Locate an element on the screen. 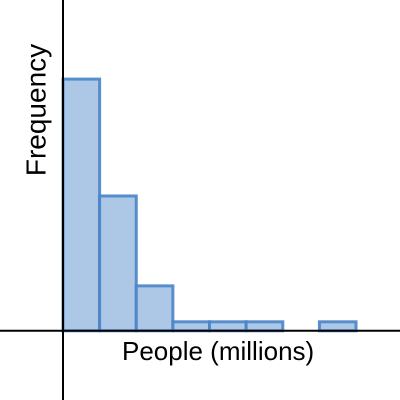 The width and height of the screenshot is (400, 400). x-axis-label: People (millions) is located at coordinates (218, 351).